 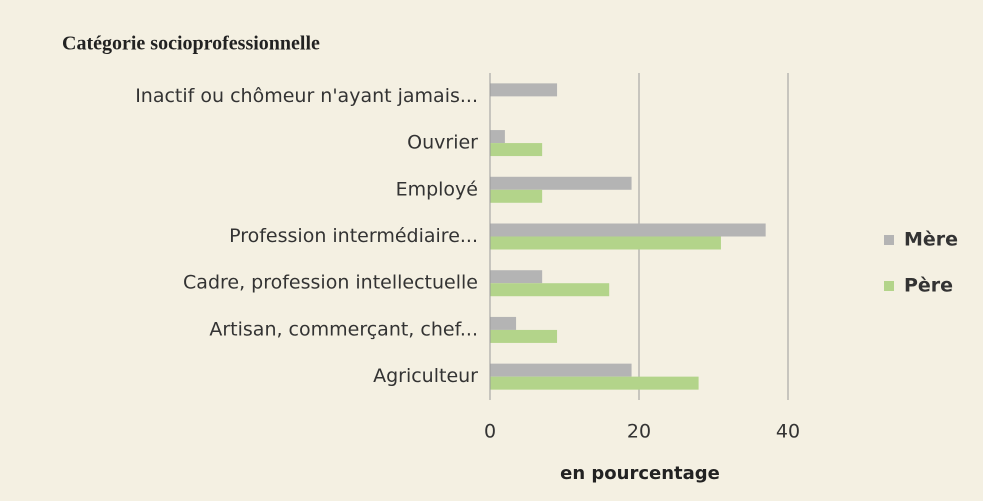 What do you see at coordinates (425, 376) in the screenshot?
I see `y-tick-label: Agriculteur` at bounding box center [425, 376].